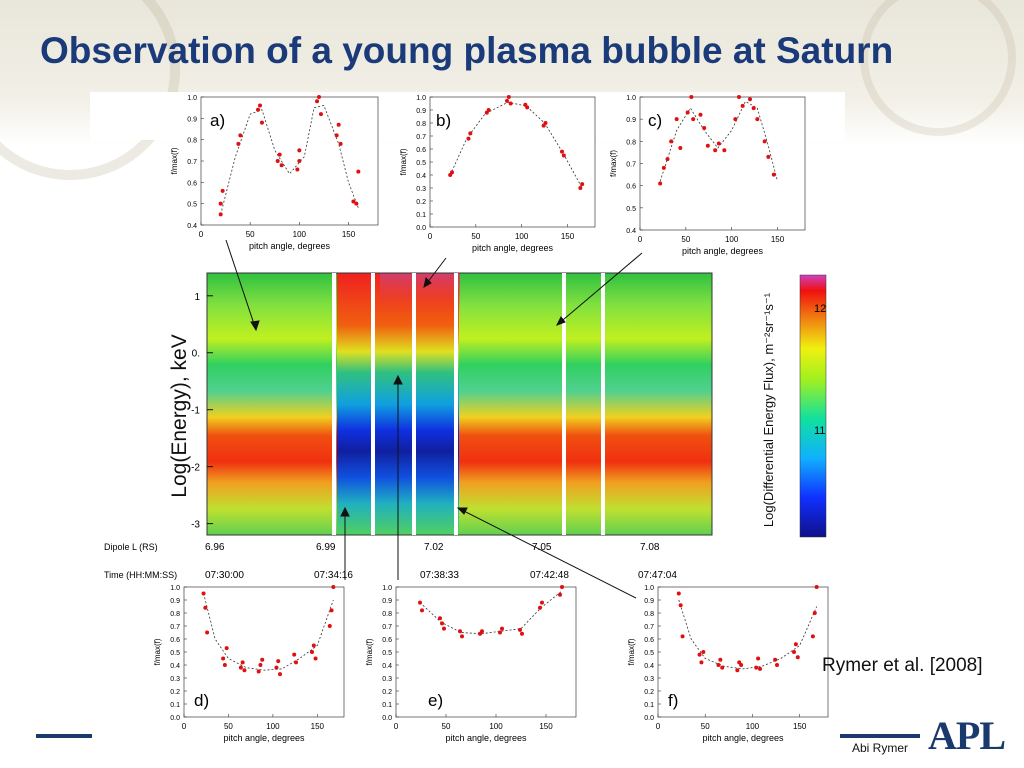 Image resolution: width=1024 pixels, height=768 pixels. What do you see at coordinates (649, 718) in the screenshot?
I see `panel-ytick-label: 0.0` at bounding box center [649, 718].